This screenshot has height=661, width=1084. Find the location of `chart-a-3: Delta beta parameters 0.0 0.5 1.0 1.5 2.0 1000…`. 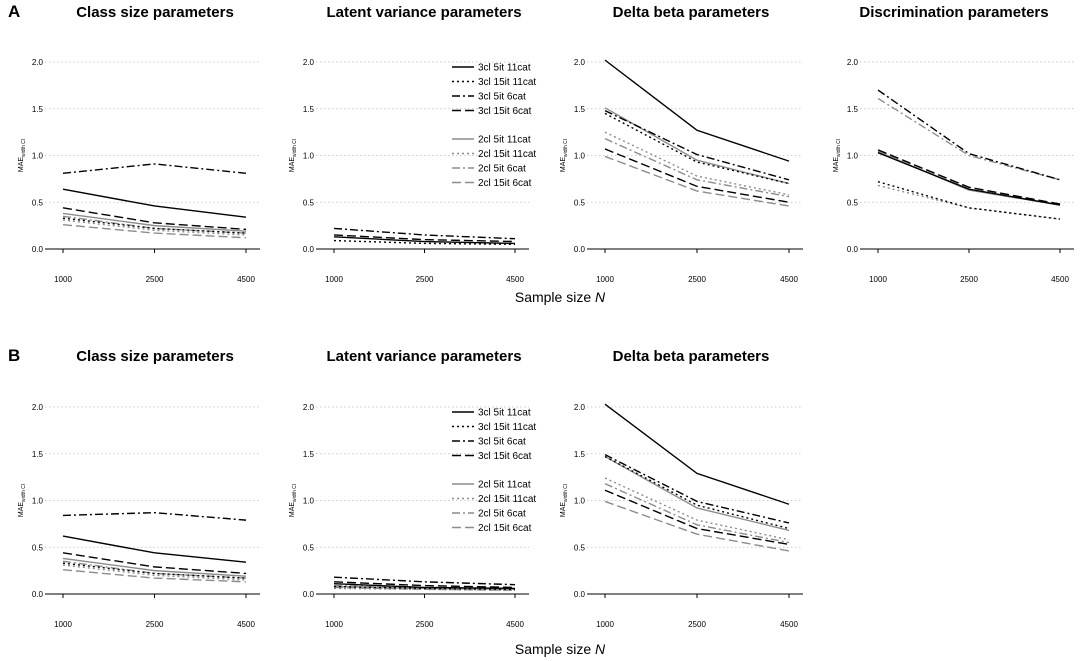

chart-a-3: Delta beta parameters 0.0 0.5 1.0 1.5 2.0 1000… is located at coordinates (681, 144).